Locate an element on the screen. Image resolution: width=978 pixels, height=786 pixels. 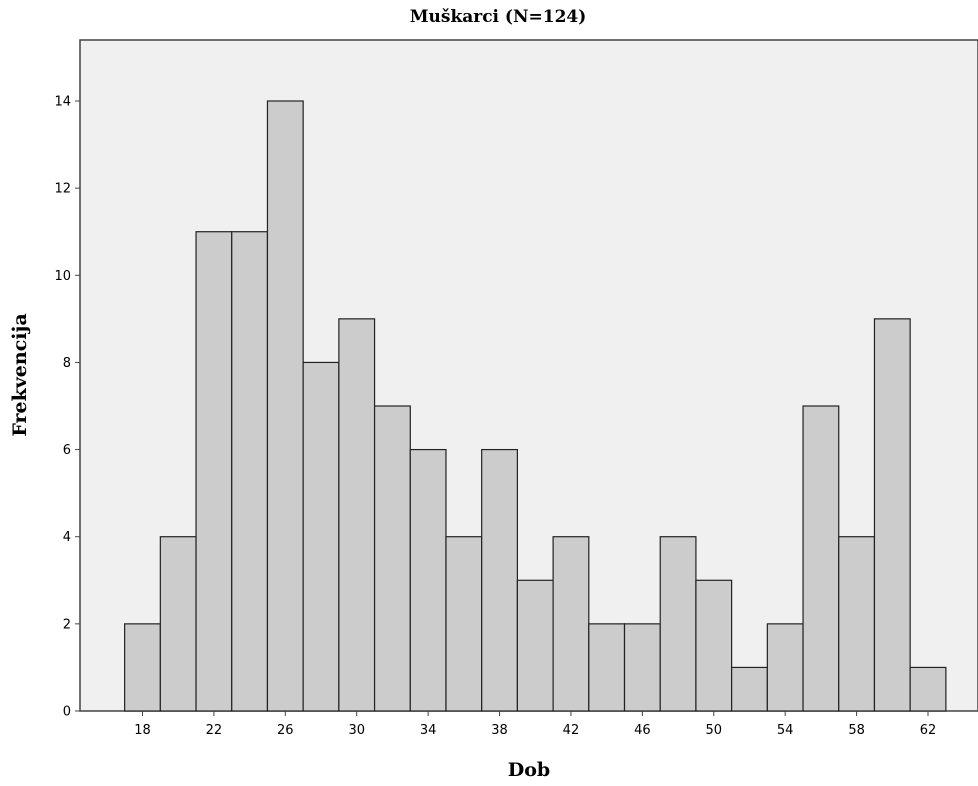
x-tick-label: 62 is located at coordinates (928, 730).